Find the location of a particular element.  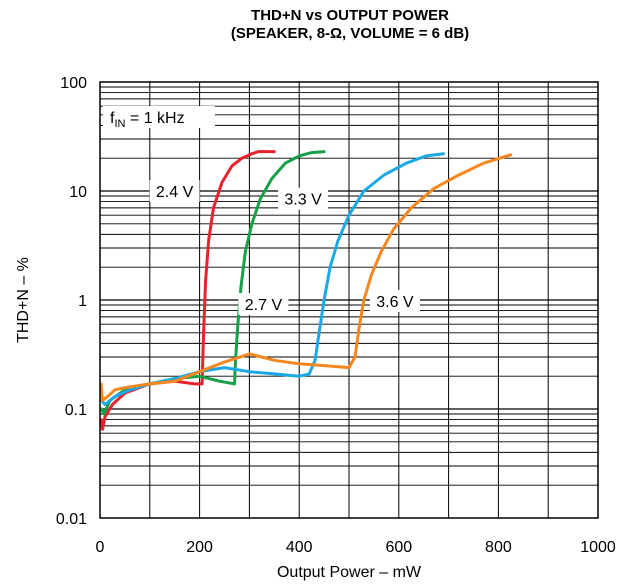

condition-prefix: f is located at coordinates (112, 118).